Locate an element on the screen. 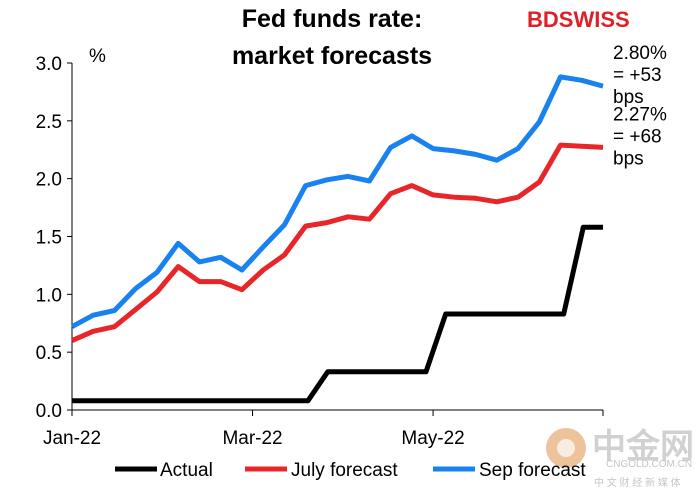 The width and height of the screenshot is (700, 499). watermark-subtitle: 中 文 财 经 新 媒 体 is located at coordinates (637, 482).